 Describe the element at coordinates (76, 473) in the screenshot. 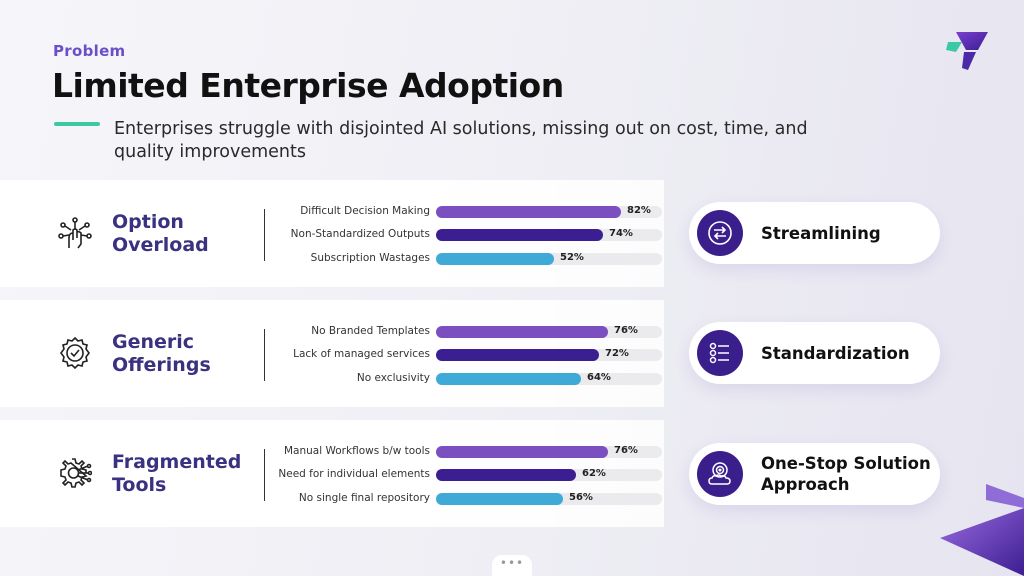

I see `gear-circuit-icon` at that location.